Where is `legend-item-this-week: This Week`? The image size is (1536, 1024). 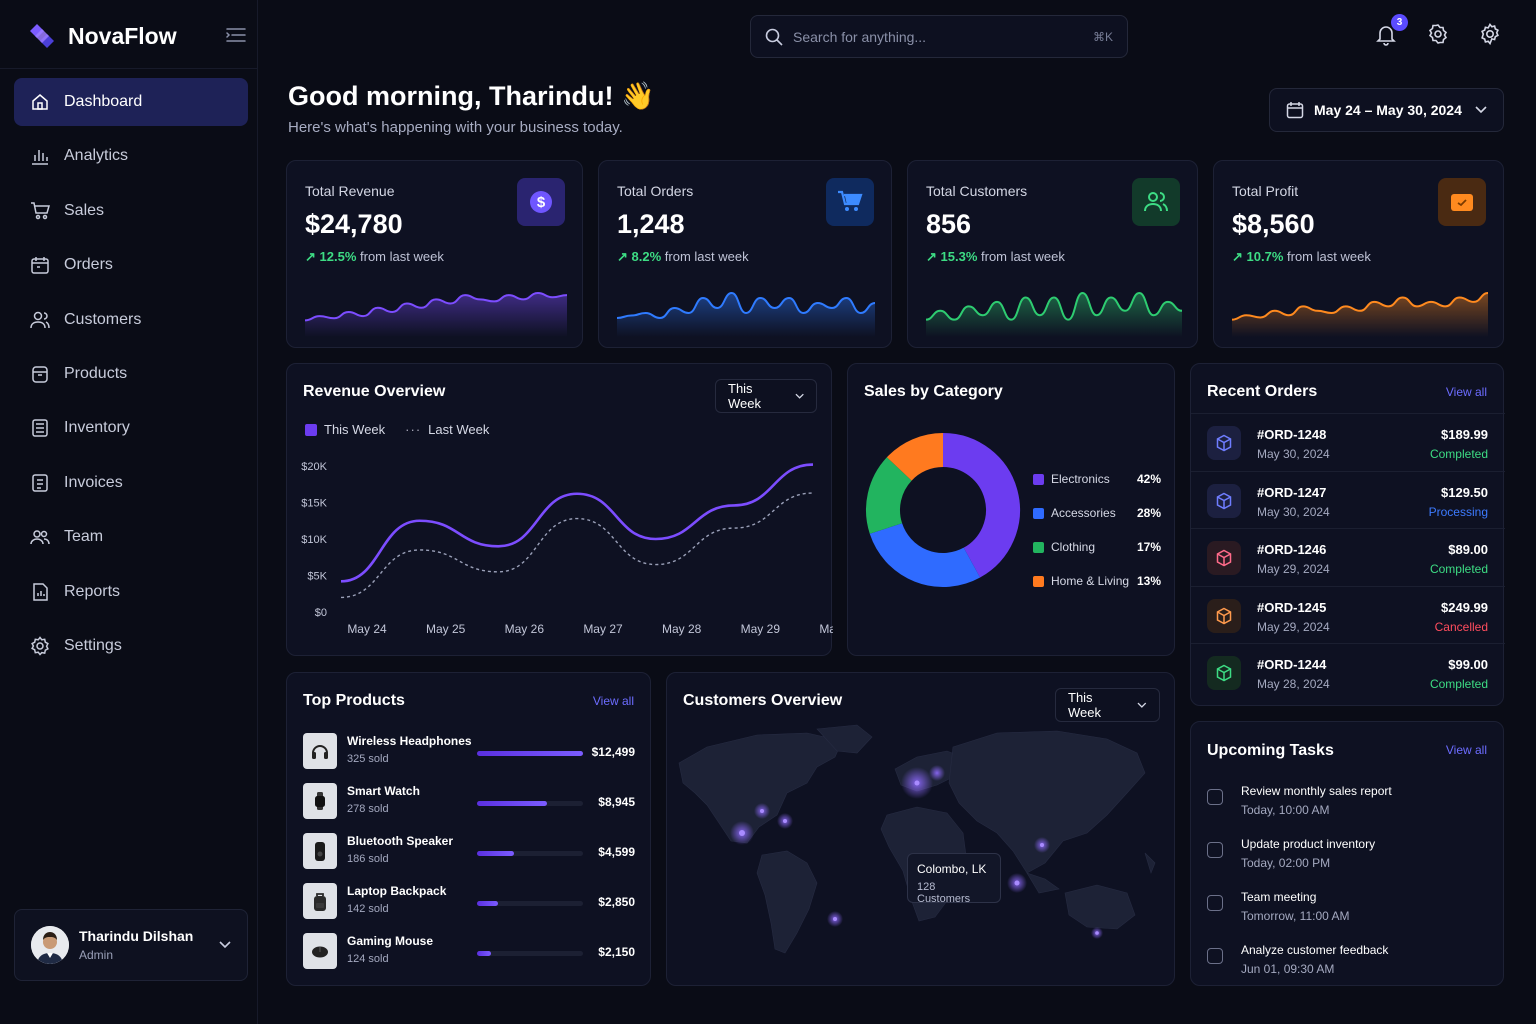 legend-item-this-week: This Week is located at coordinates (345, 429).